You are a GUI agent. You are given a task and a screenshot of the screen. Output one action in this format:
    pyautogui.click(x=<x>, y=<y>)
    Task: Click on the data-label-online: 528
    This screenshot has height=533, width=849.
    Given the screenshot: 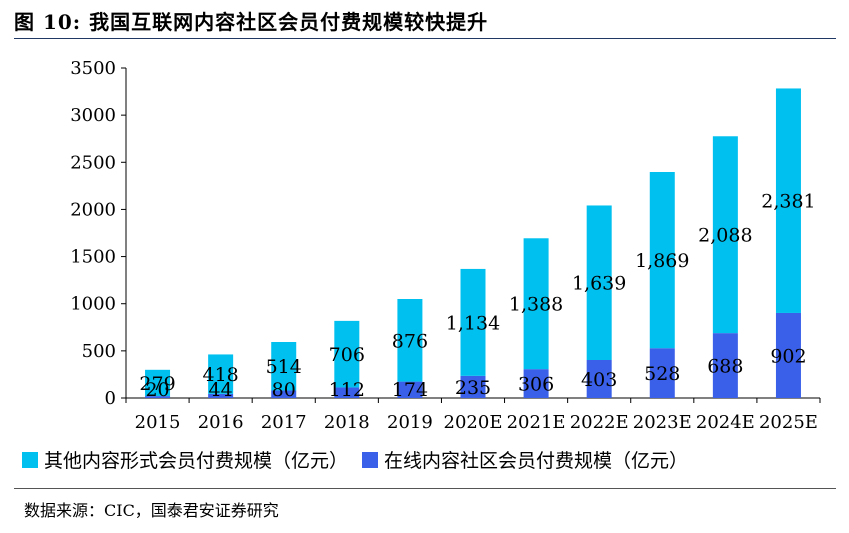 What is the action you would take?
    pyautogui.click(x=662, y=374)
    